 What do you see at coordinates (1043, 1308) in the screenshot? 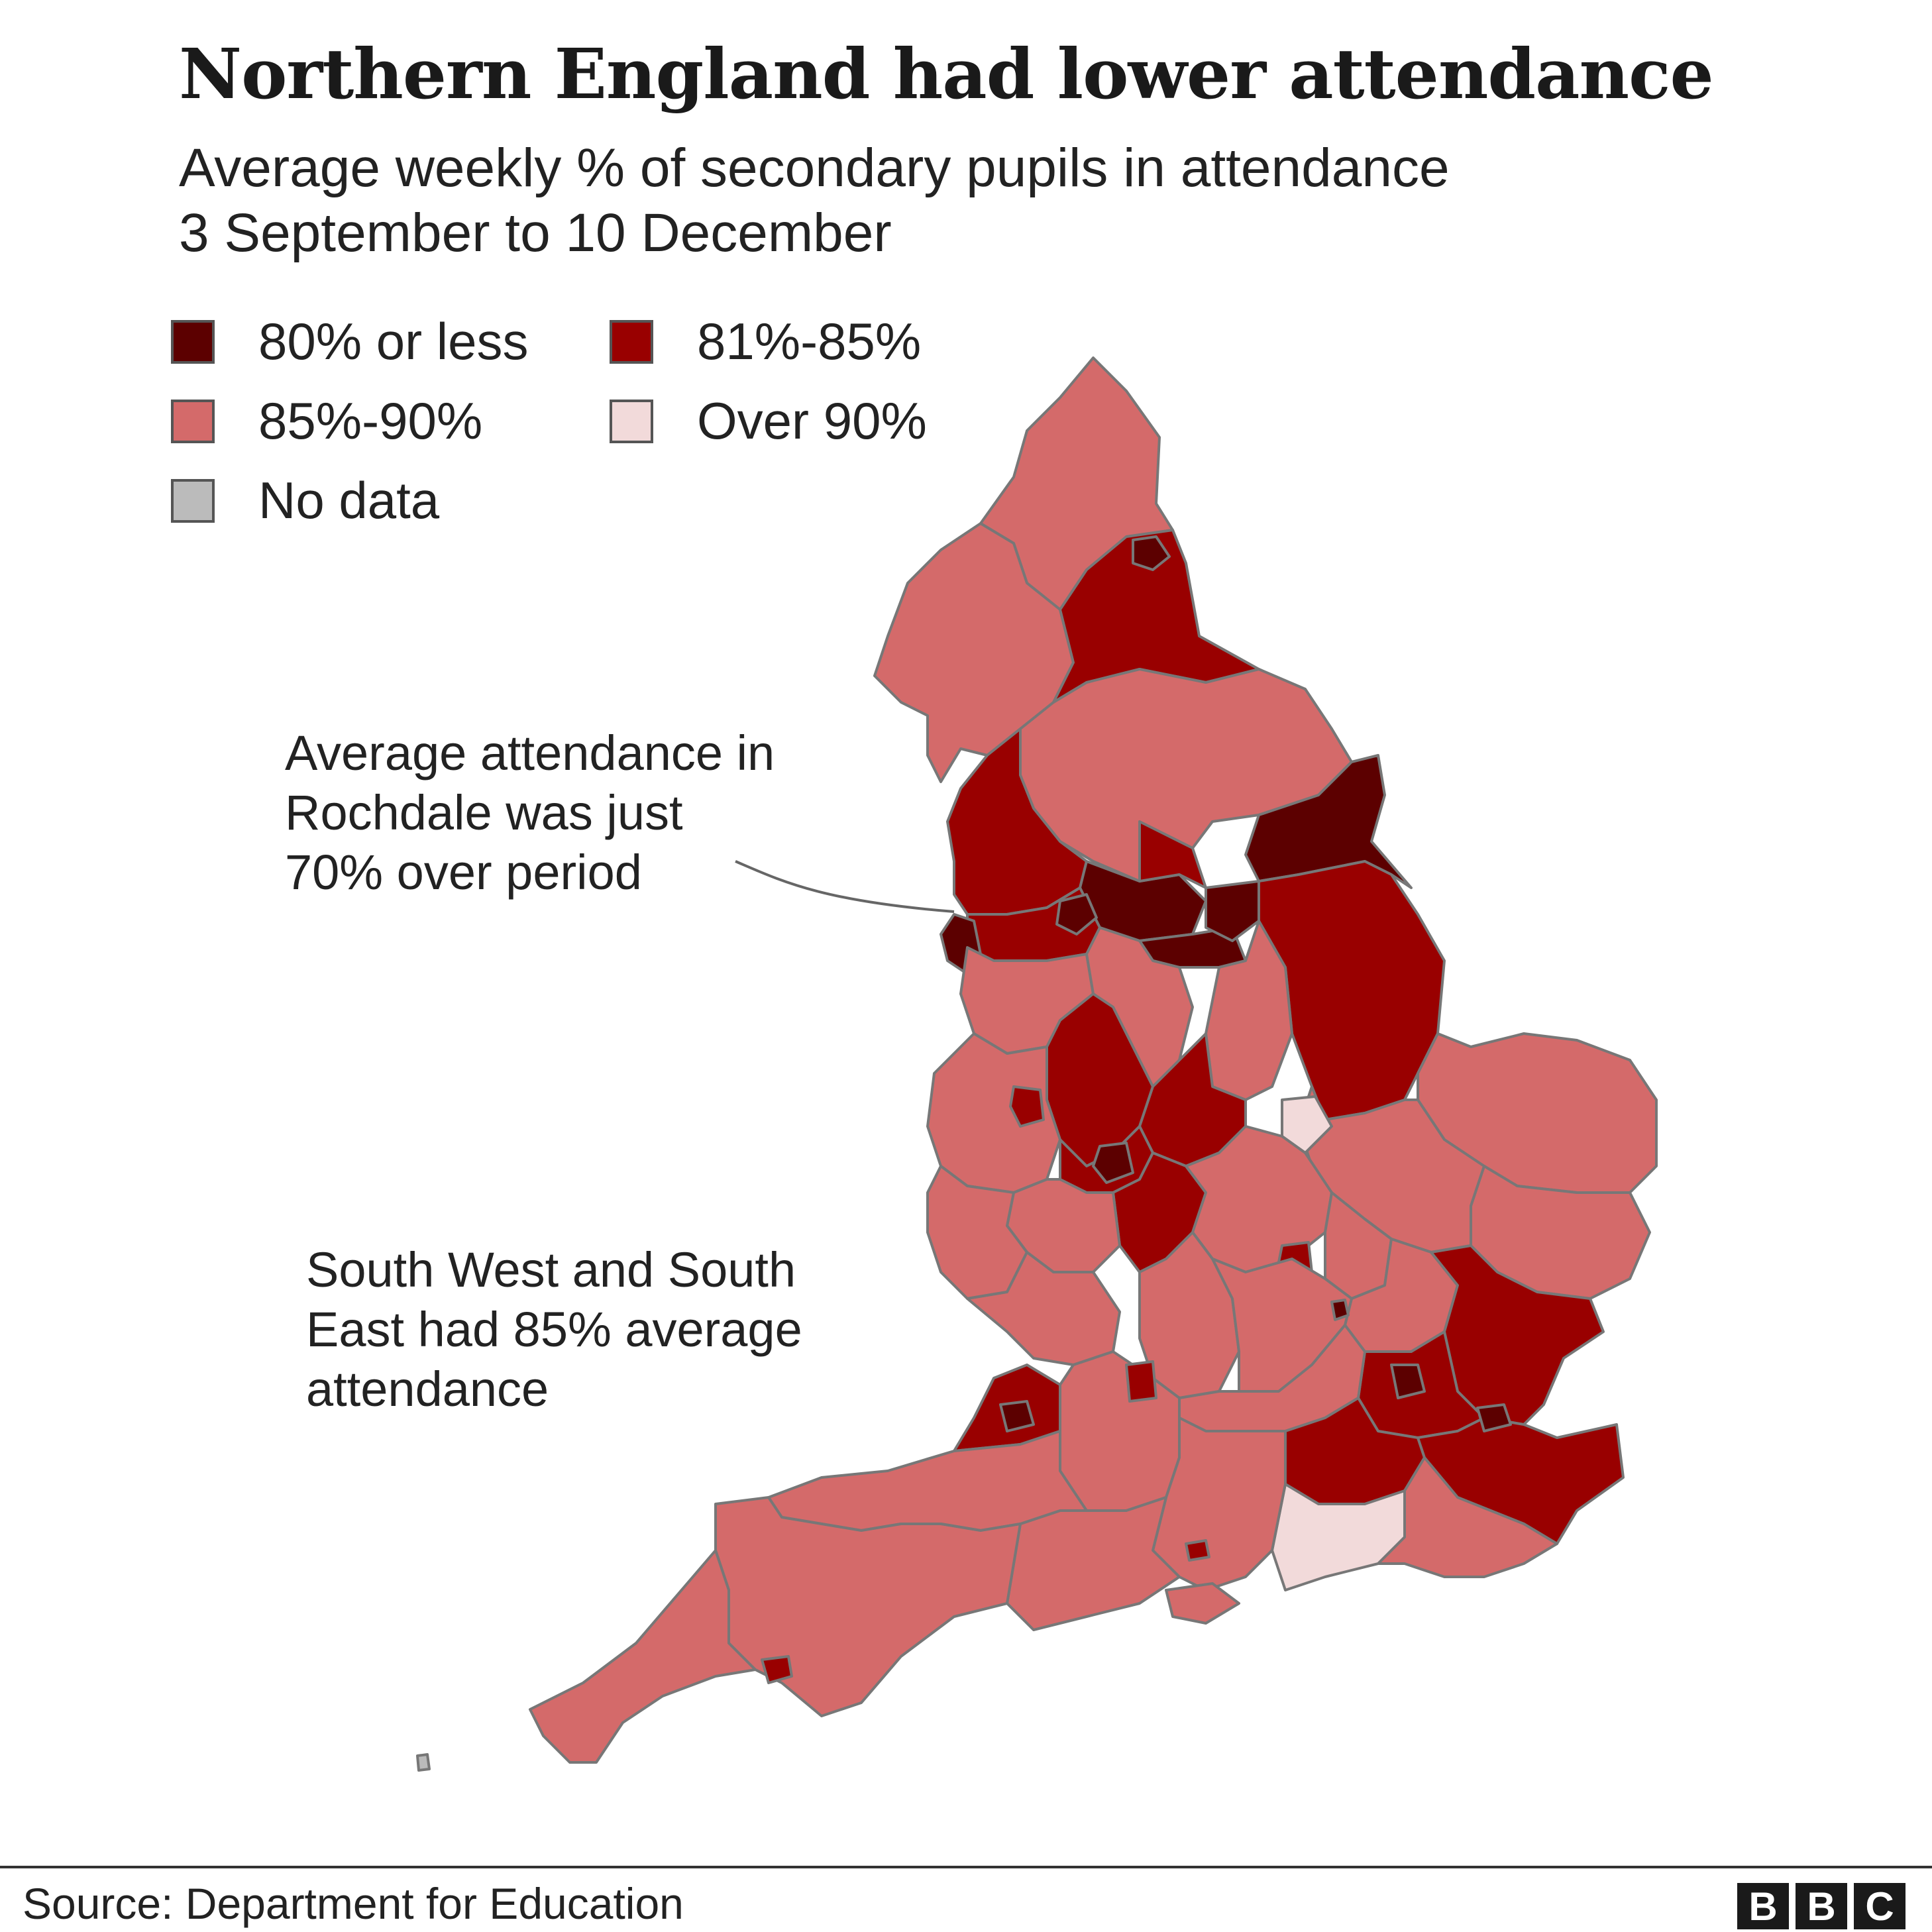
I see `region-gloucestershire` at bounding box center [1043, 1308].